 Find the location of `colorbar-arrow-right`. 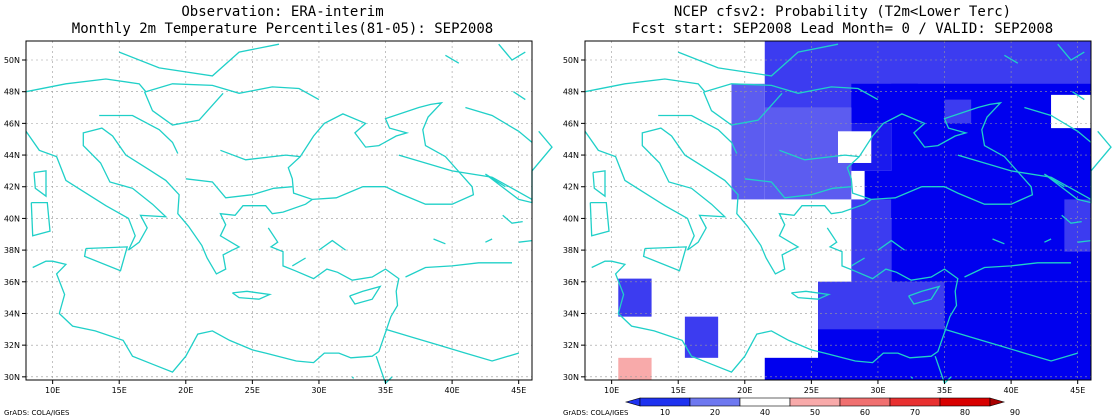

colorbar-arrow-right is located at coordinates (997, 402).